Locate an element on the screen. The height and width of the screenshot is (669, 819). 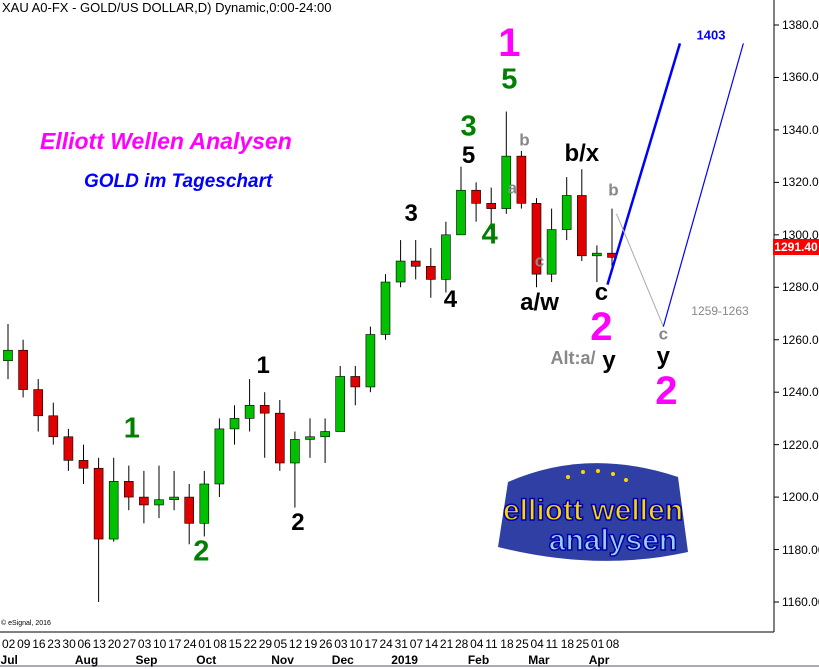
y-tick-label: 1160.00 is located at coordinates (800, 602).